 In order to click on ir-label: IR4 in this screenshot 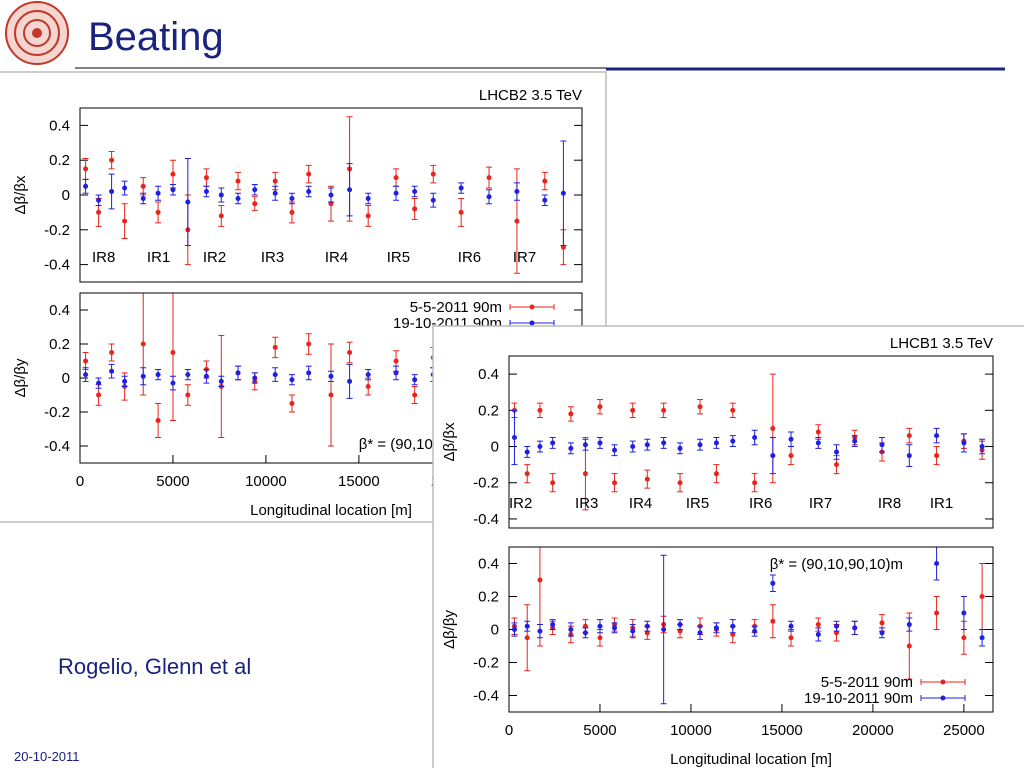, I will do `click(640, 503)`.